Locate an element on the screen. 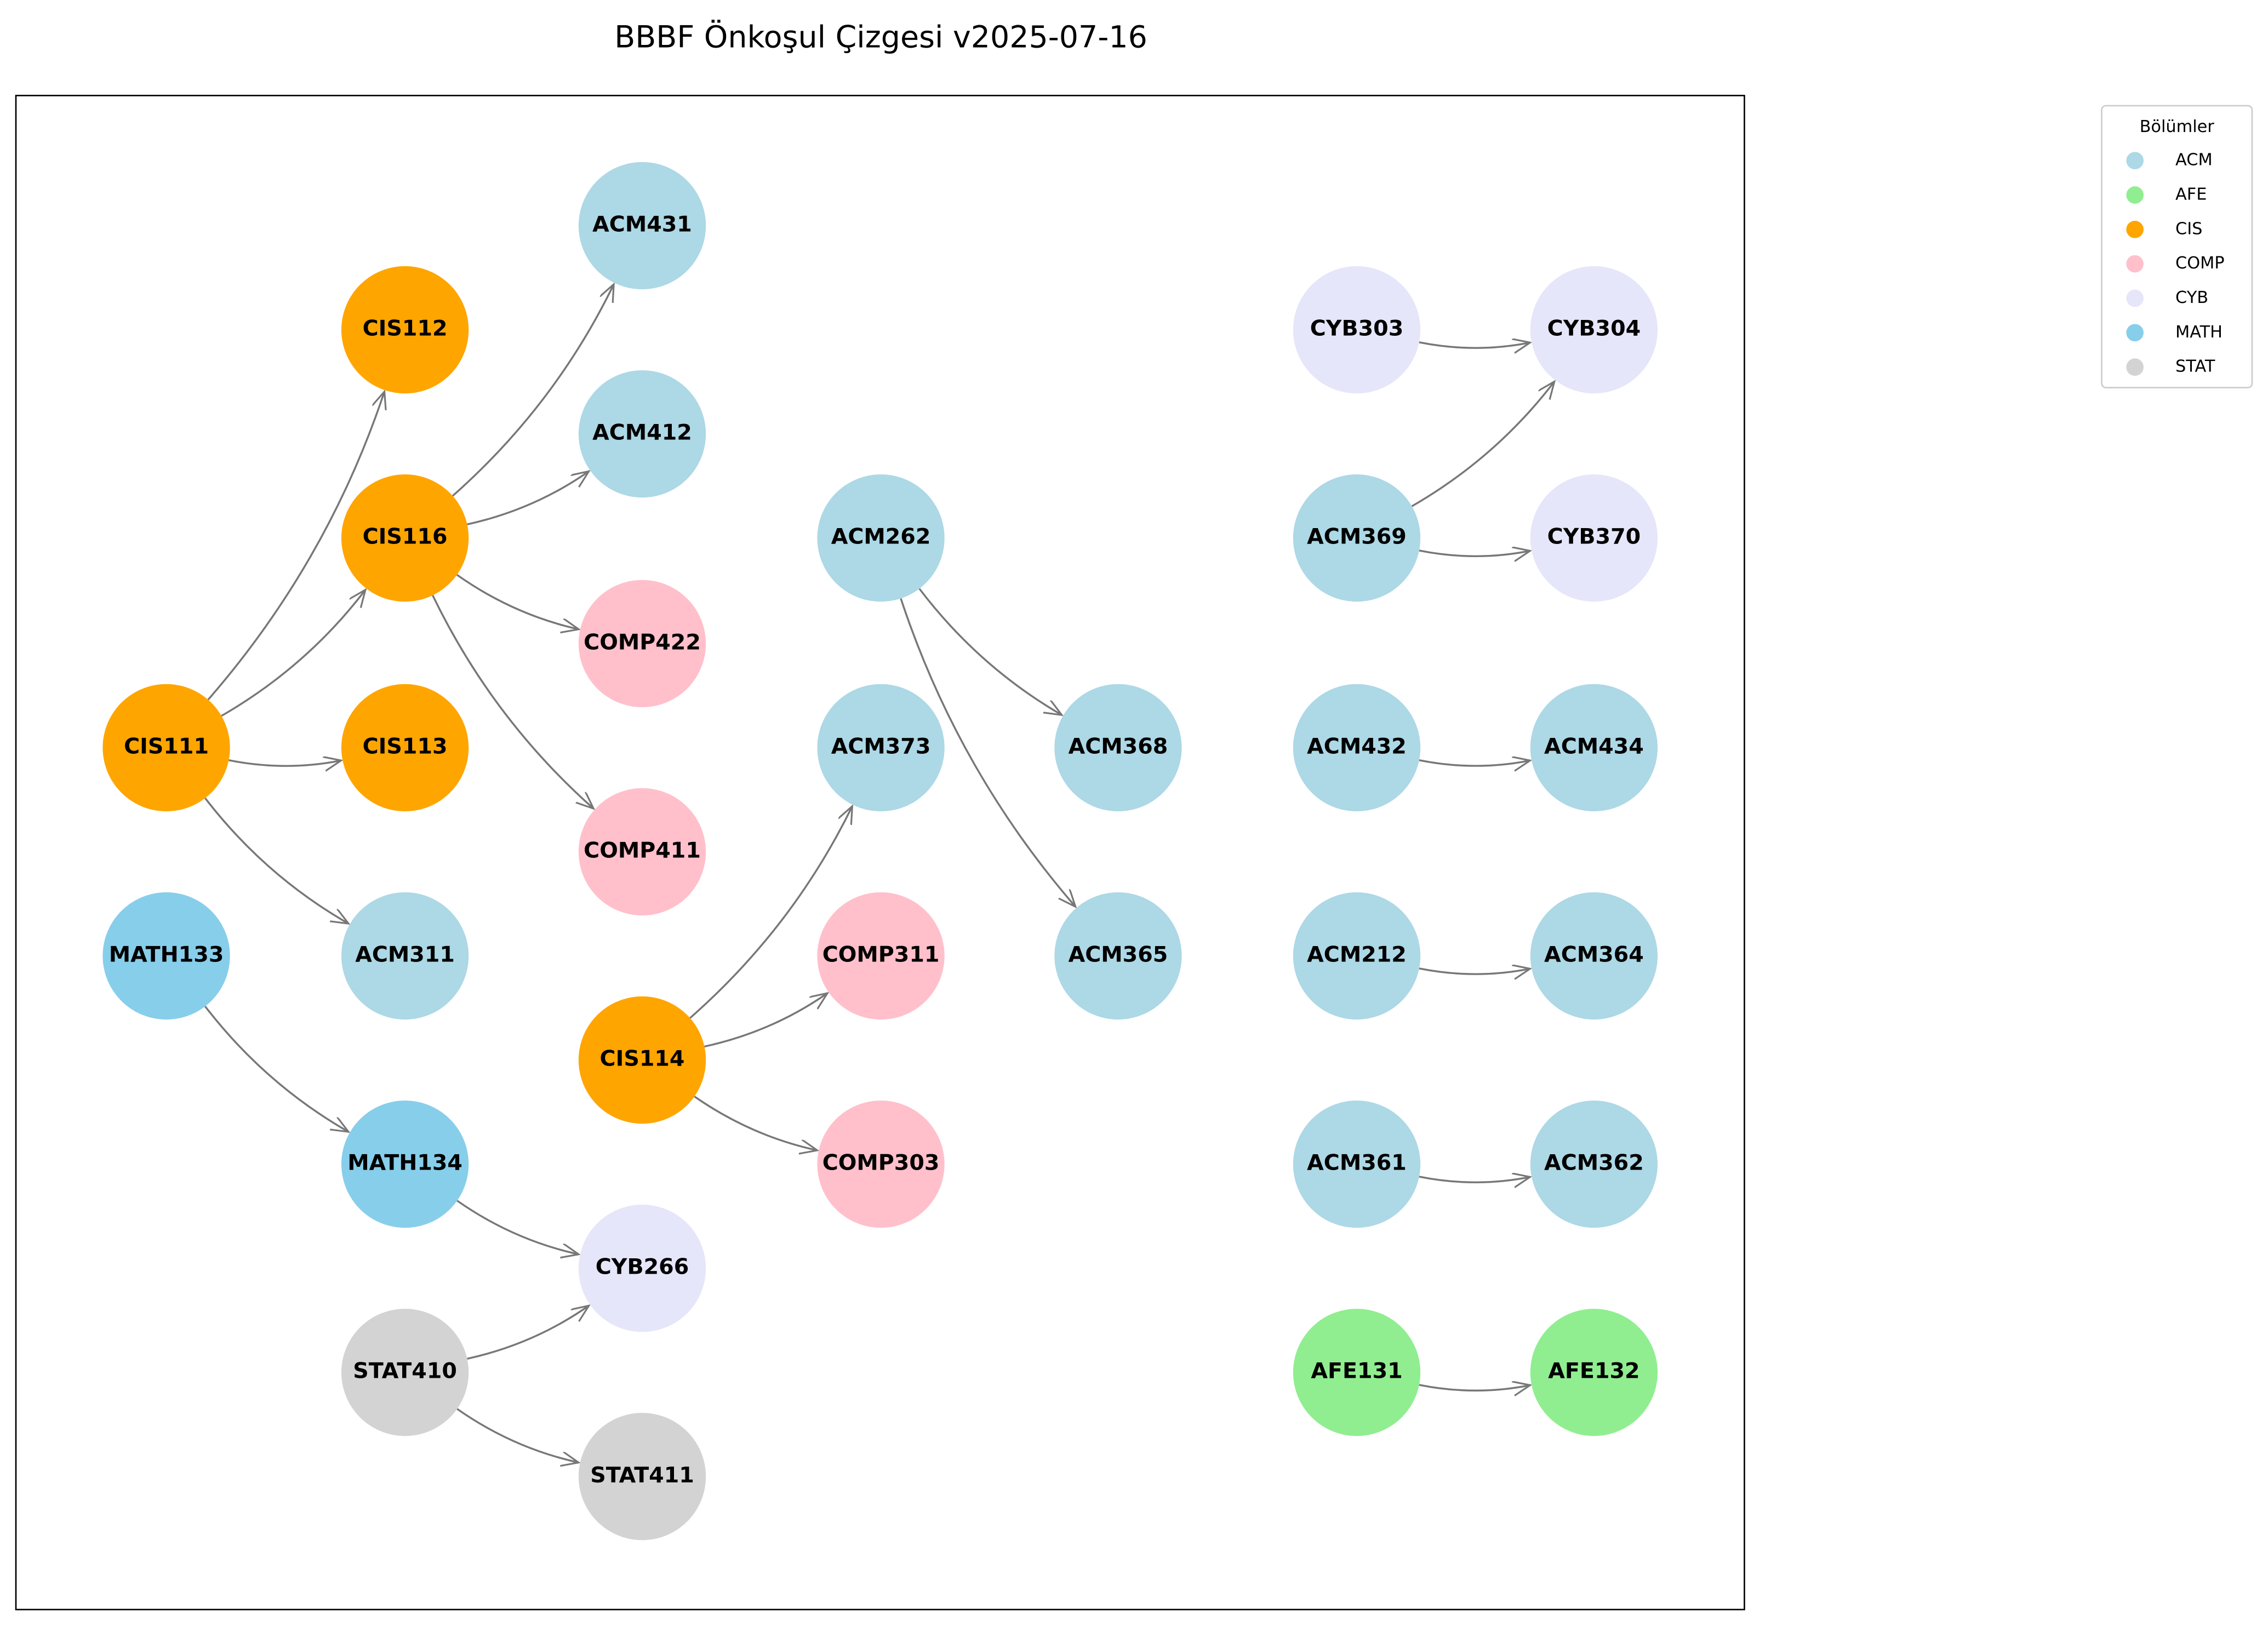  node-label: COMP422 is located at coordinates (642, 642).